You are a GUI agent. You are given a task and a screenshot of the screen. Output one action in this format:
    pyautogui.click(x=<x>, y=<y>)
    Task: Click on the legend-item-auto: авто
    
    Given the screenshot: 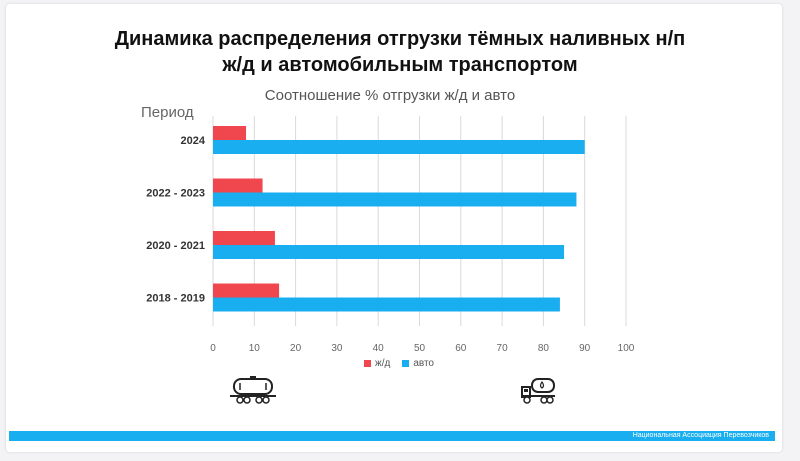 What is the action you would take?
    pyautogui.click(x=418, y=363)
    